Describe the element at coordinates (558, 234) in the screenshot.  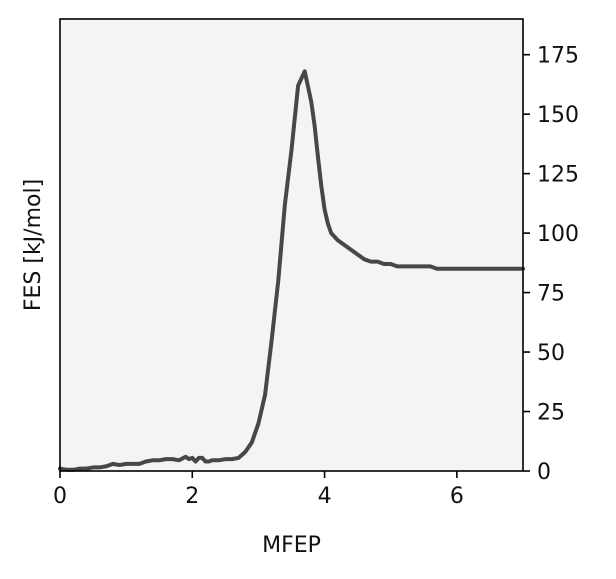
I see `y-tick-label: 100` at that location.